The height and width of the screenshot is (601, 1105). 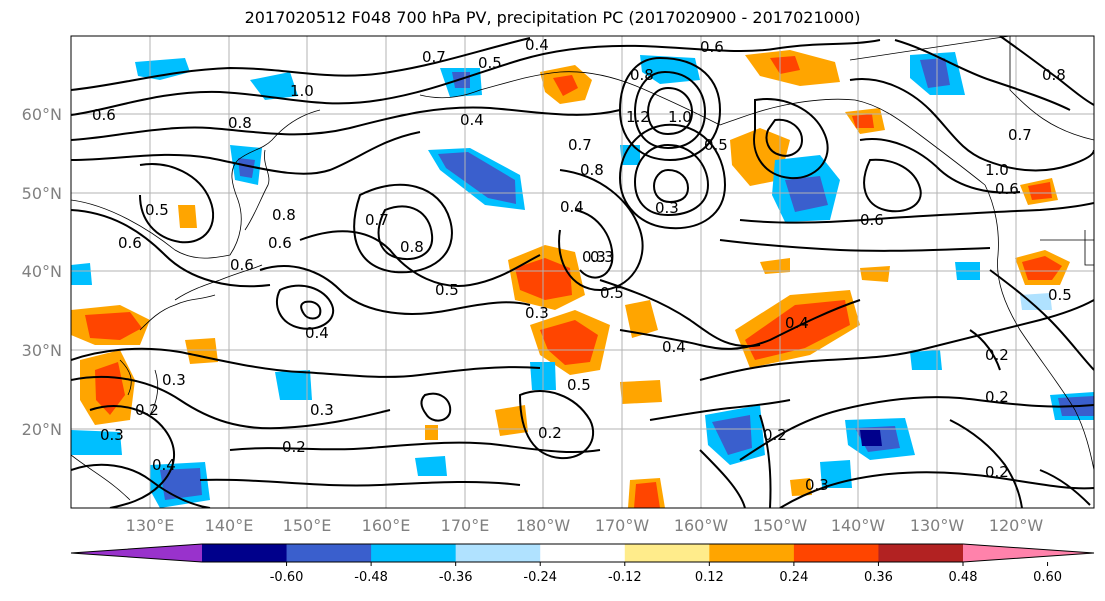 What do you see at coordinates (1016, 525) in the screenshot?
I see `longitude-label: 120°W` at bounding box center [1016, 525].